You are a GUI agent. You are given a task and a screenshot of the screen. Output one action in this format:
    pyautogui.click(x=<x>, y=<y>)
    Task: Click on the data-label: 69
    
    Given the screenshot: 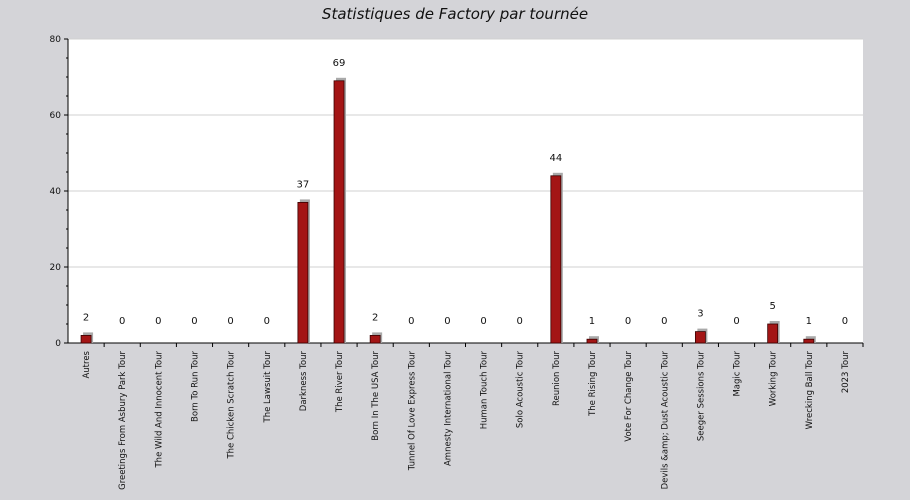 What is the action you would take?
    pyautogui.click(x=339, y=63)
    